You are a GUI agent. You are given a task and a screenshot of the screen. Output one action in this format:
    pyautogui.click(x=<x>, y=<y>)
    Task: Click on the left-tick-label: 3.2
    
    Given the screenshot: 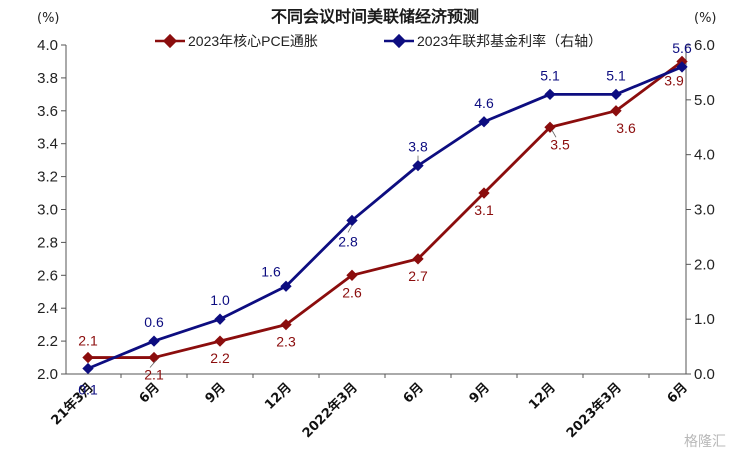 What is the action you would take?
    pyautogui.click(x=47, y=177)
    